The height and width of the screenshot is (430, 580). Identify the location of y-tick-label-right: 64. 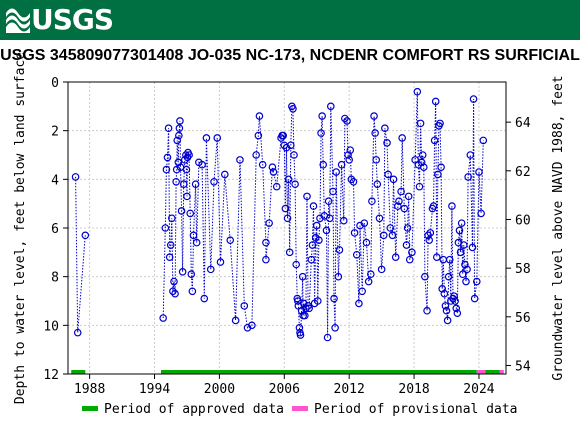
(523, 123).